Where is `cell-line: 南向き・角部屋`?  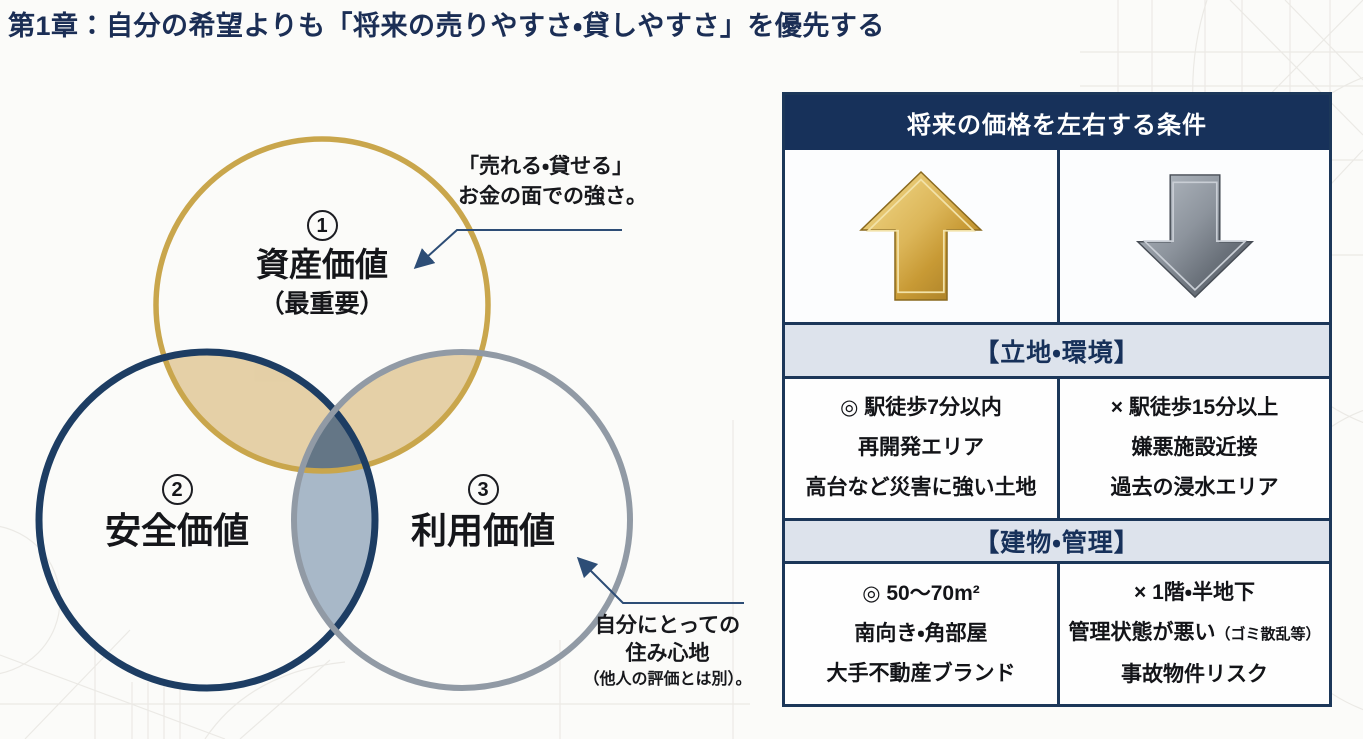
cell-line: 南向き・角部屋 is located at coordinates (921, 633).